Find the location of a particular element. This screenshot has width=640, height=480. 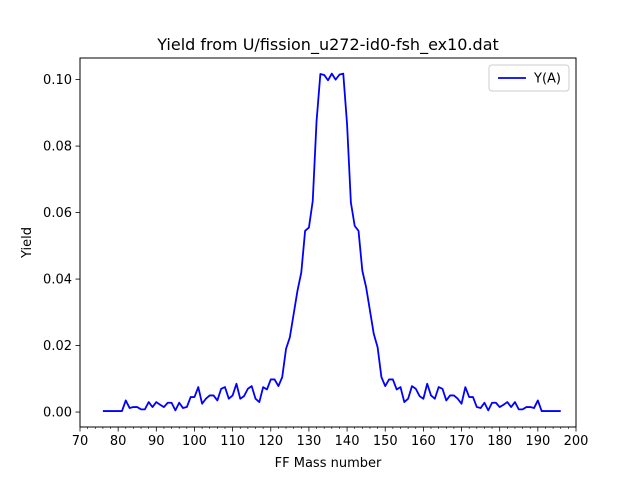

x-tick-label: 130 is located at coordinates (309, 441).